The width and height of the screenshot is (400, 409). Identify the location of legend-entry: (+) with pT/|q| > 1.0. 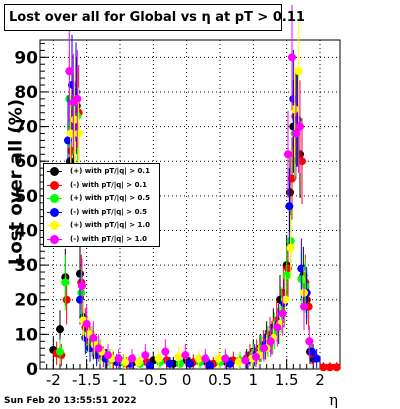
(101, 225).